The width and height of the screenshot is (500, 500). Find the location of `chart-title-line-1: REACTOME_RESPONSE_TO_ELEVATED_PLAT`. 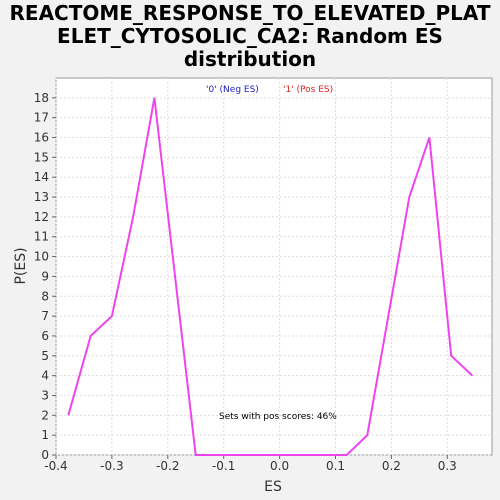

chart-title-line-1: REACTOME_RESPONSE_TO_ELEVATED_PLAT is located at coordinates (250, 13).